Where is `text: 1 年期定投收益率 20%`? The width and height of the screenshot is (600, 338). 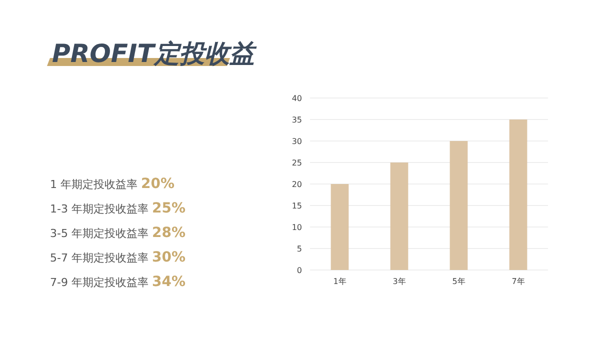 text: 1 年期定投收益率 20% is located at coordinates (112, 184).